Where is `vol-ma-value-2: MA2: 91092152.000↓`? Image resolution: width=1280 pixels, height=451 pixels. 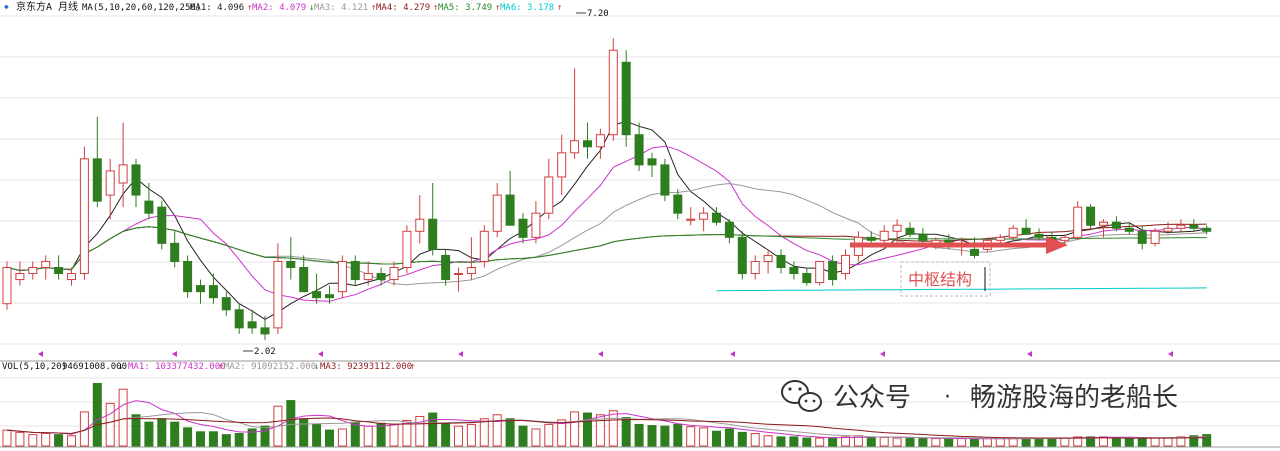 vol-ma-value-2: MA2: 91092152.000↓ is located at coordinates (271, 367).